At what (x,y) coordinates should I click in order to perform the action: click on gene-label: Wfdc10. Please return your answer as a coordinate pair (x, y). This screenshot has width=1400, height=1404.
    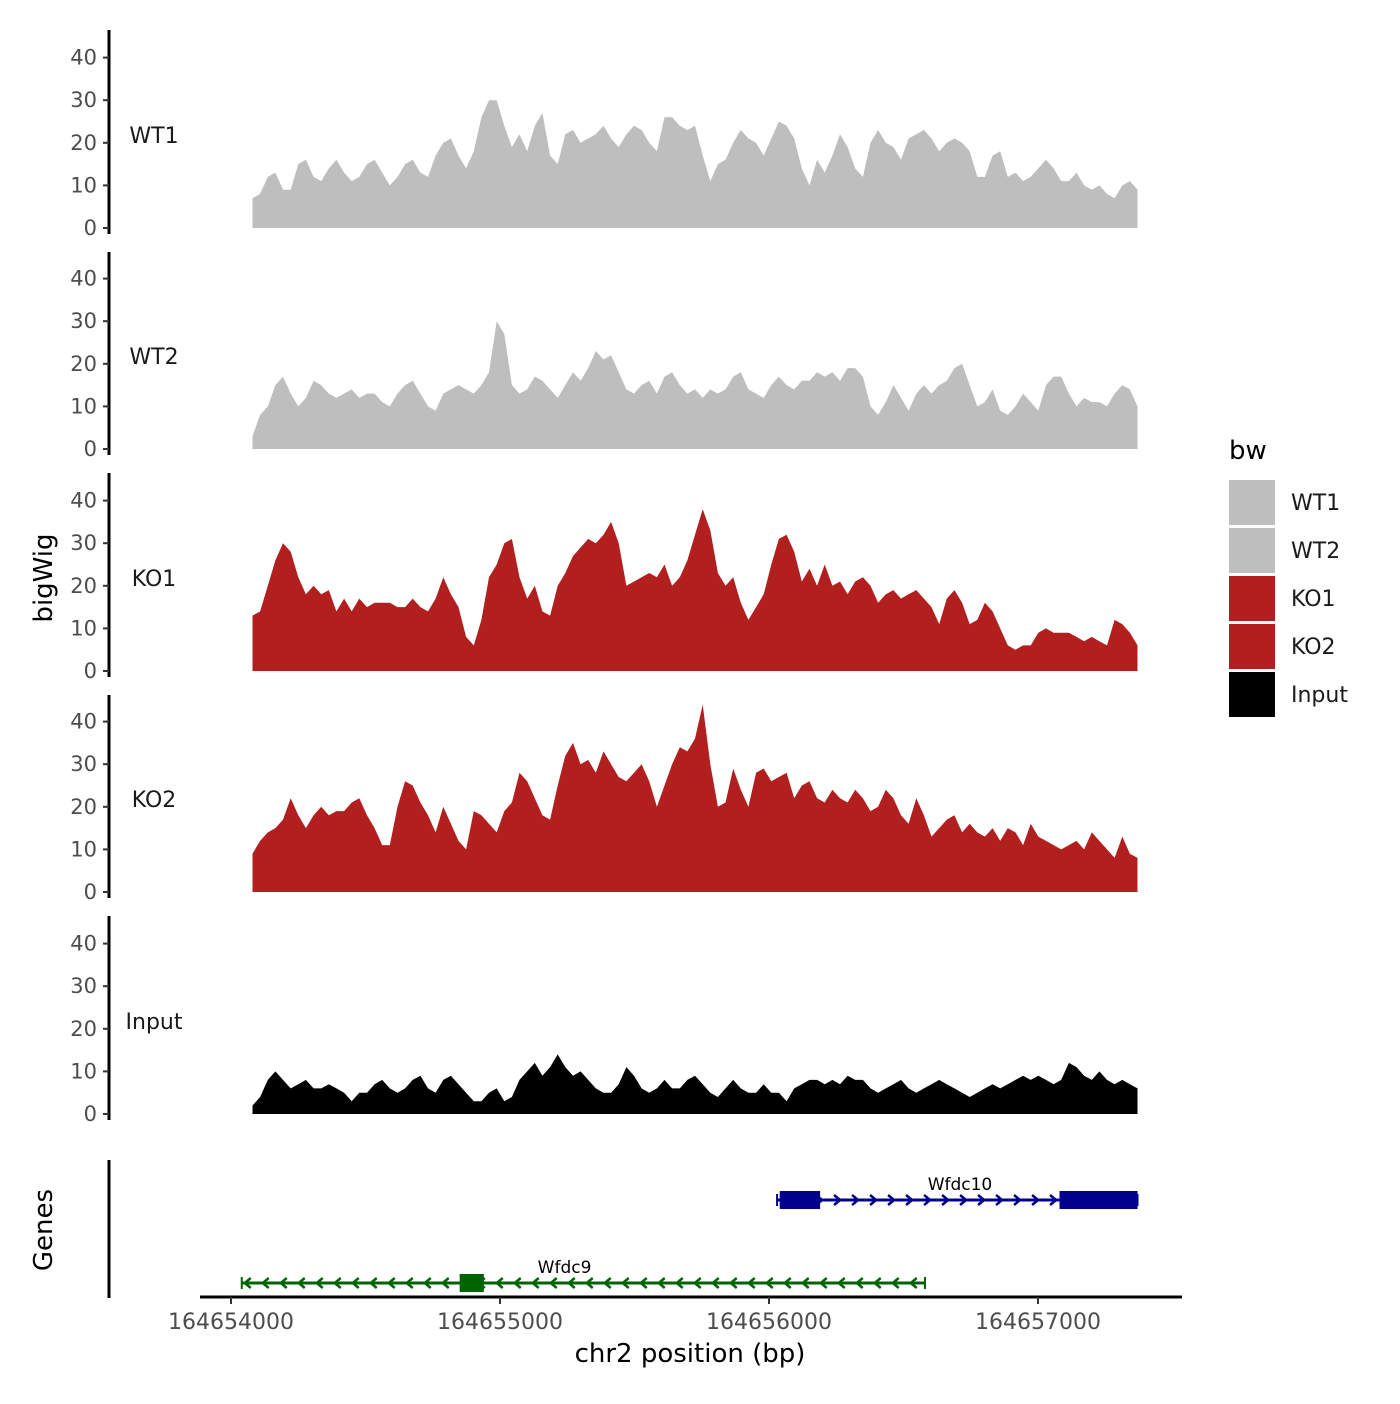
    Looking at the image, I should click on (960, 1185).